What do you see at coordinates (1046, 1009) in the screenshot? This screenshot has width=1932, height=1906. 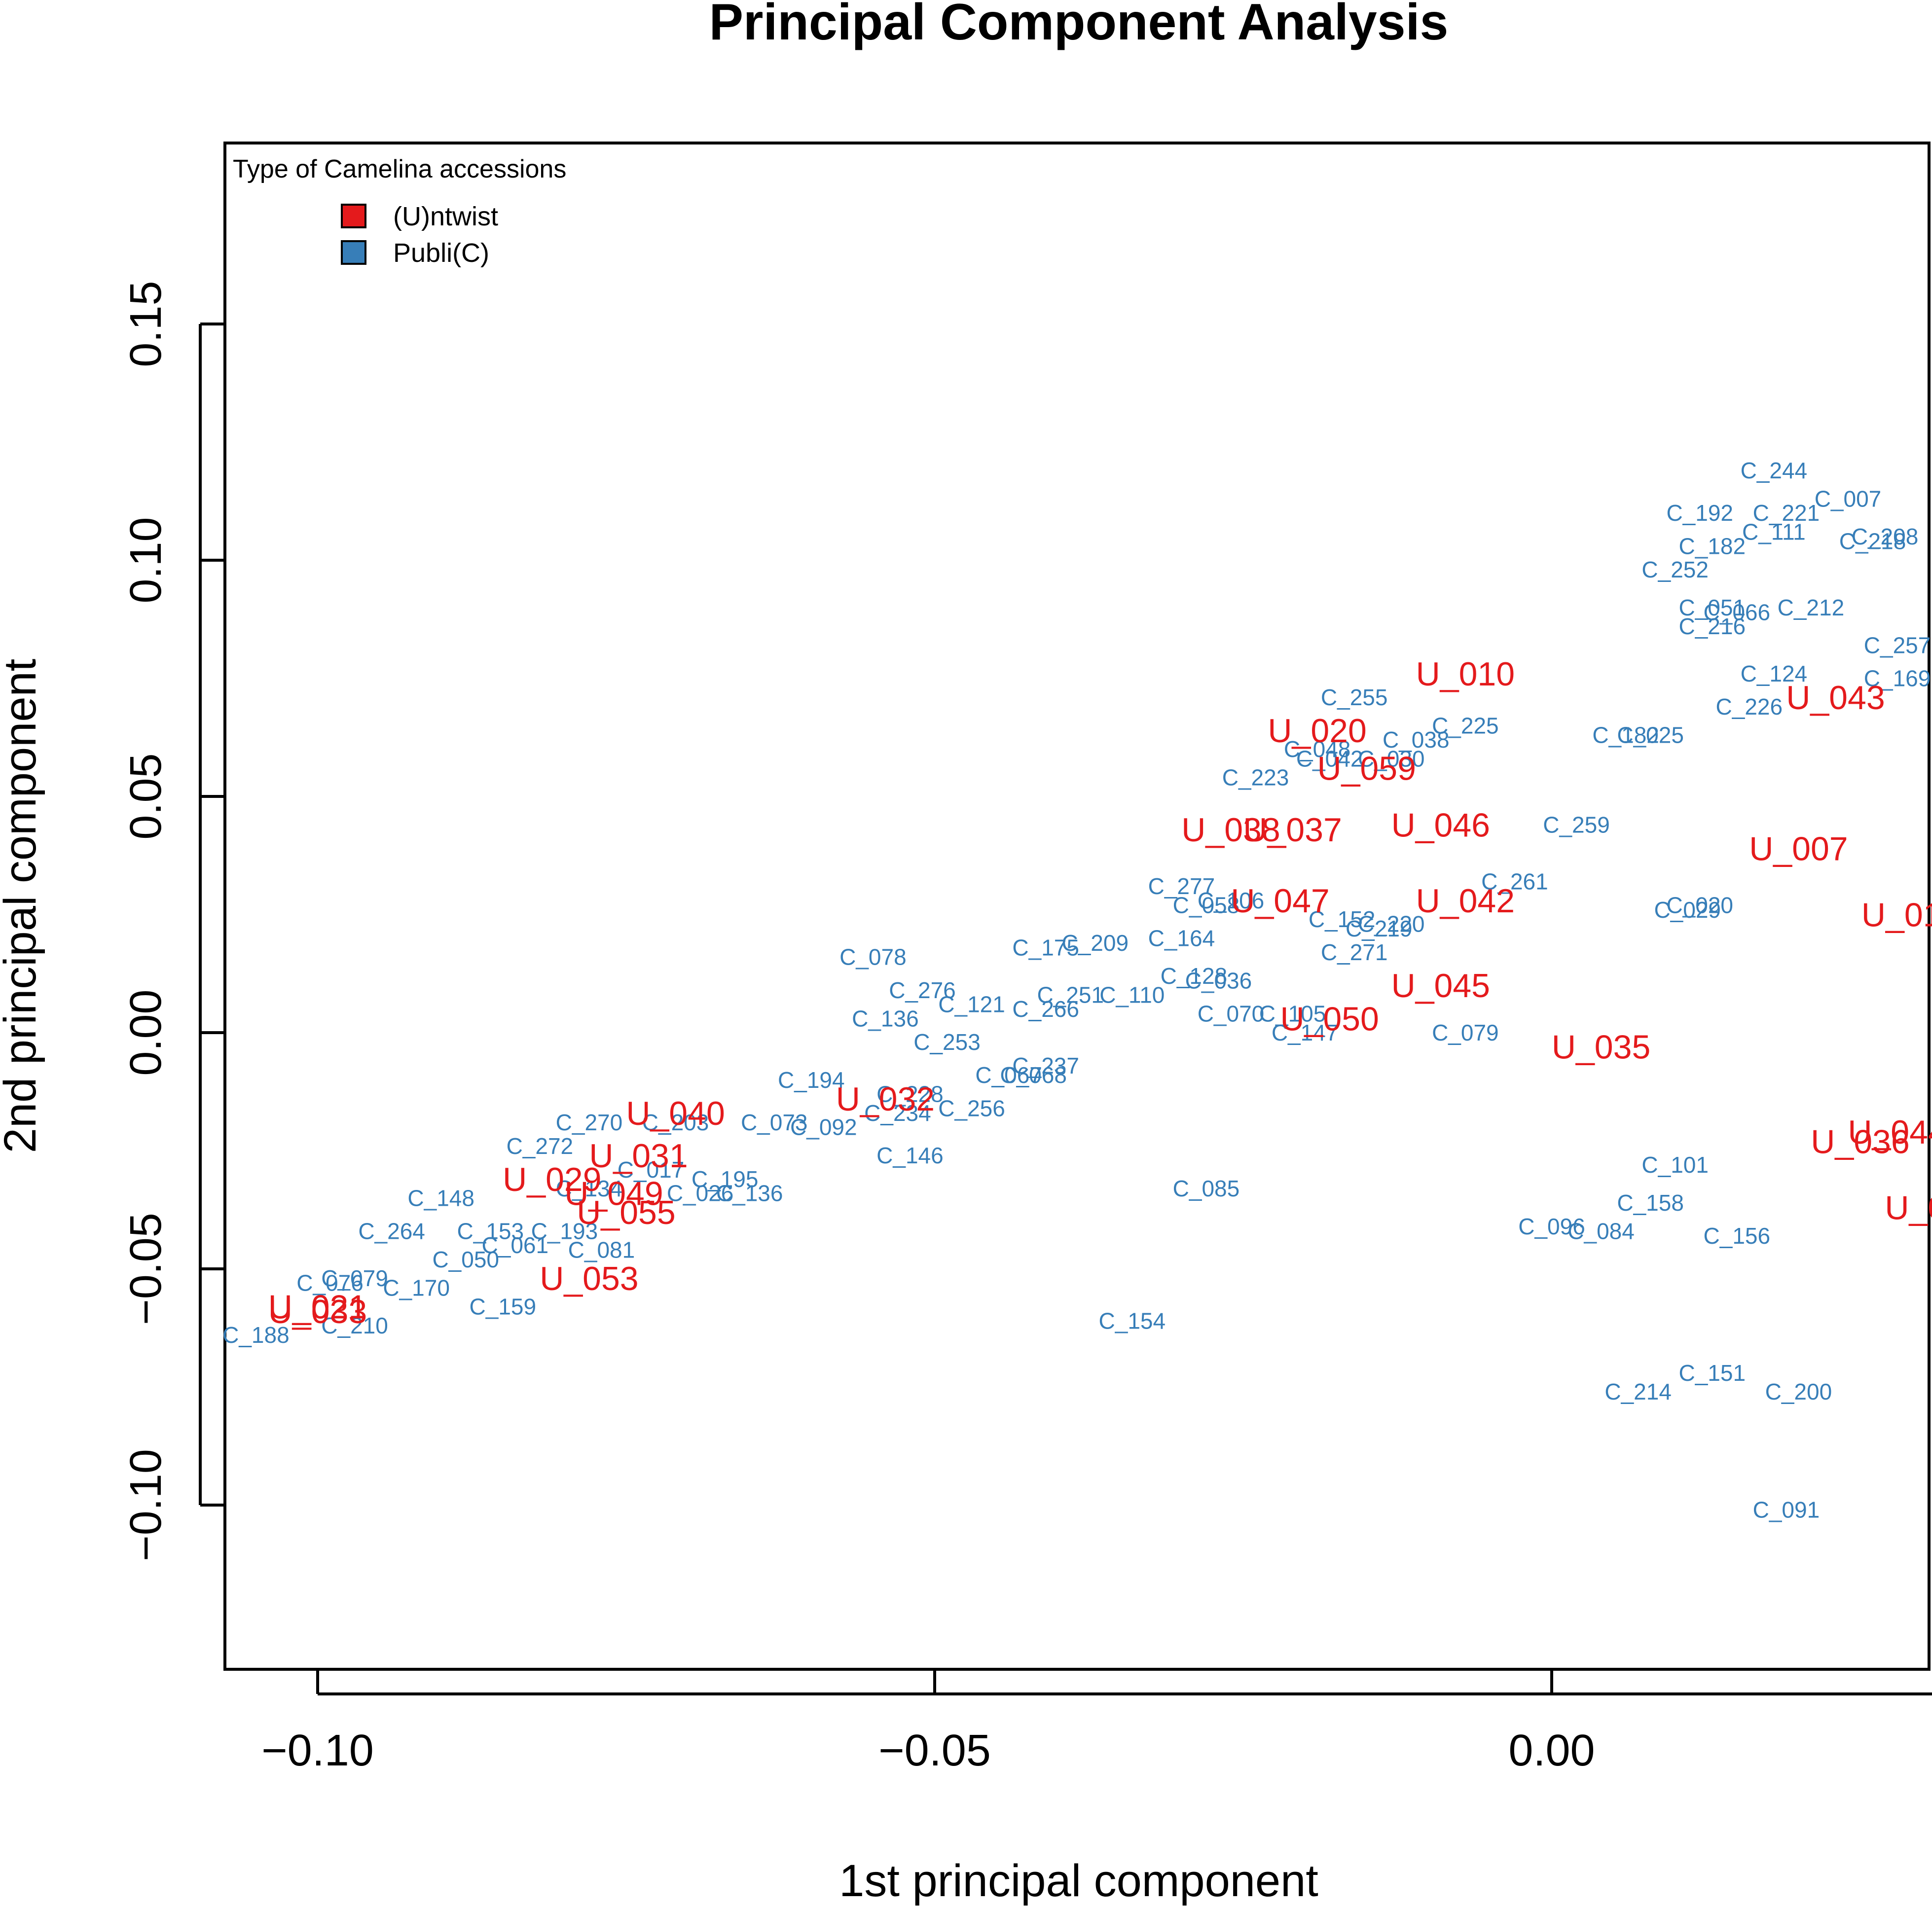 I see `publi-point-label: C_266` at bounding box center [1046, 1009].